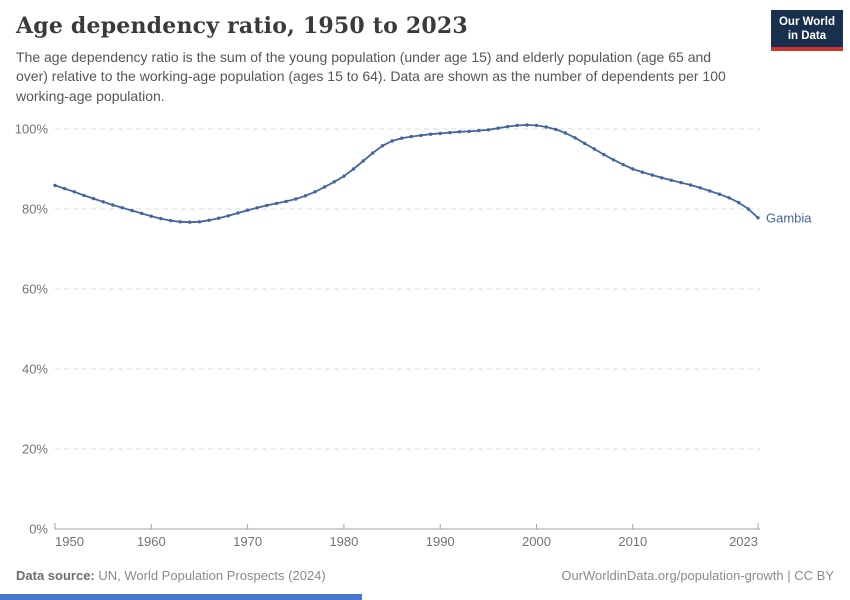 This screenshot has height=600, width=850. What do you see at coordinates (151, 541) in the screenshot?
I see `x-tick-label: 1960` at bounding box center [151, 541].